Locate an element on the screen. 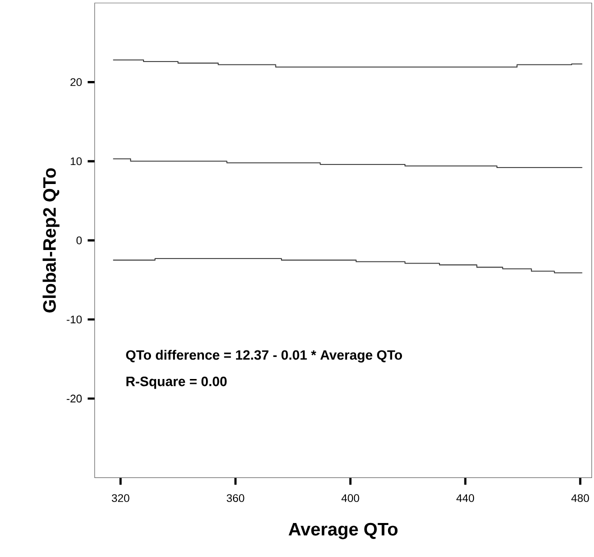 Image resolution: width=594 pixels, height=557 pixels. annotation: R-Square = 0.00 is located at coordinates (176, 382).